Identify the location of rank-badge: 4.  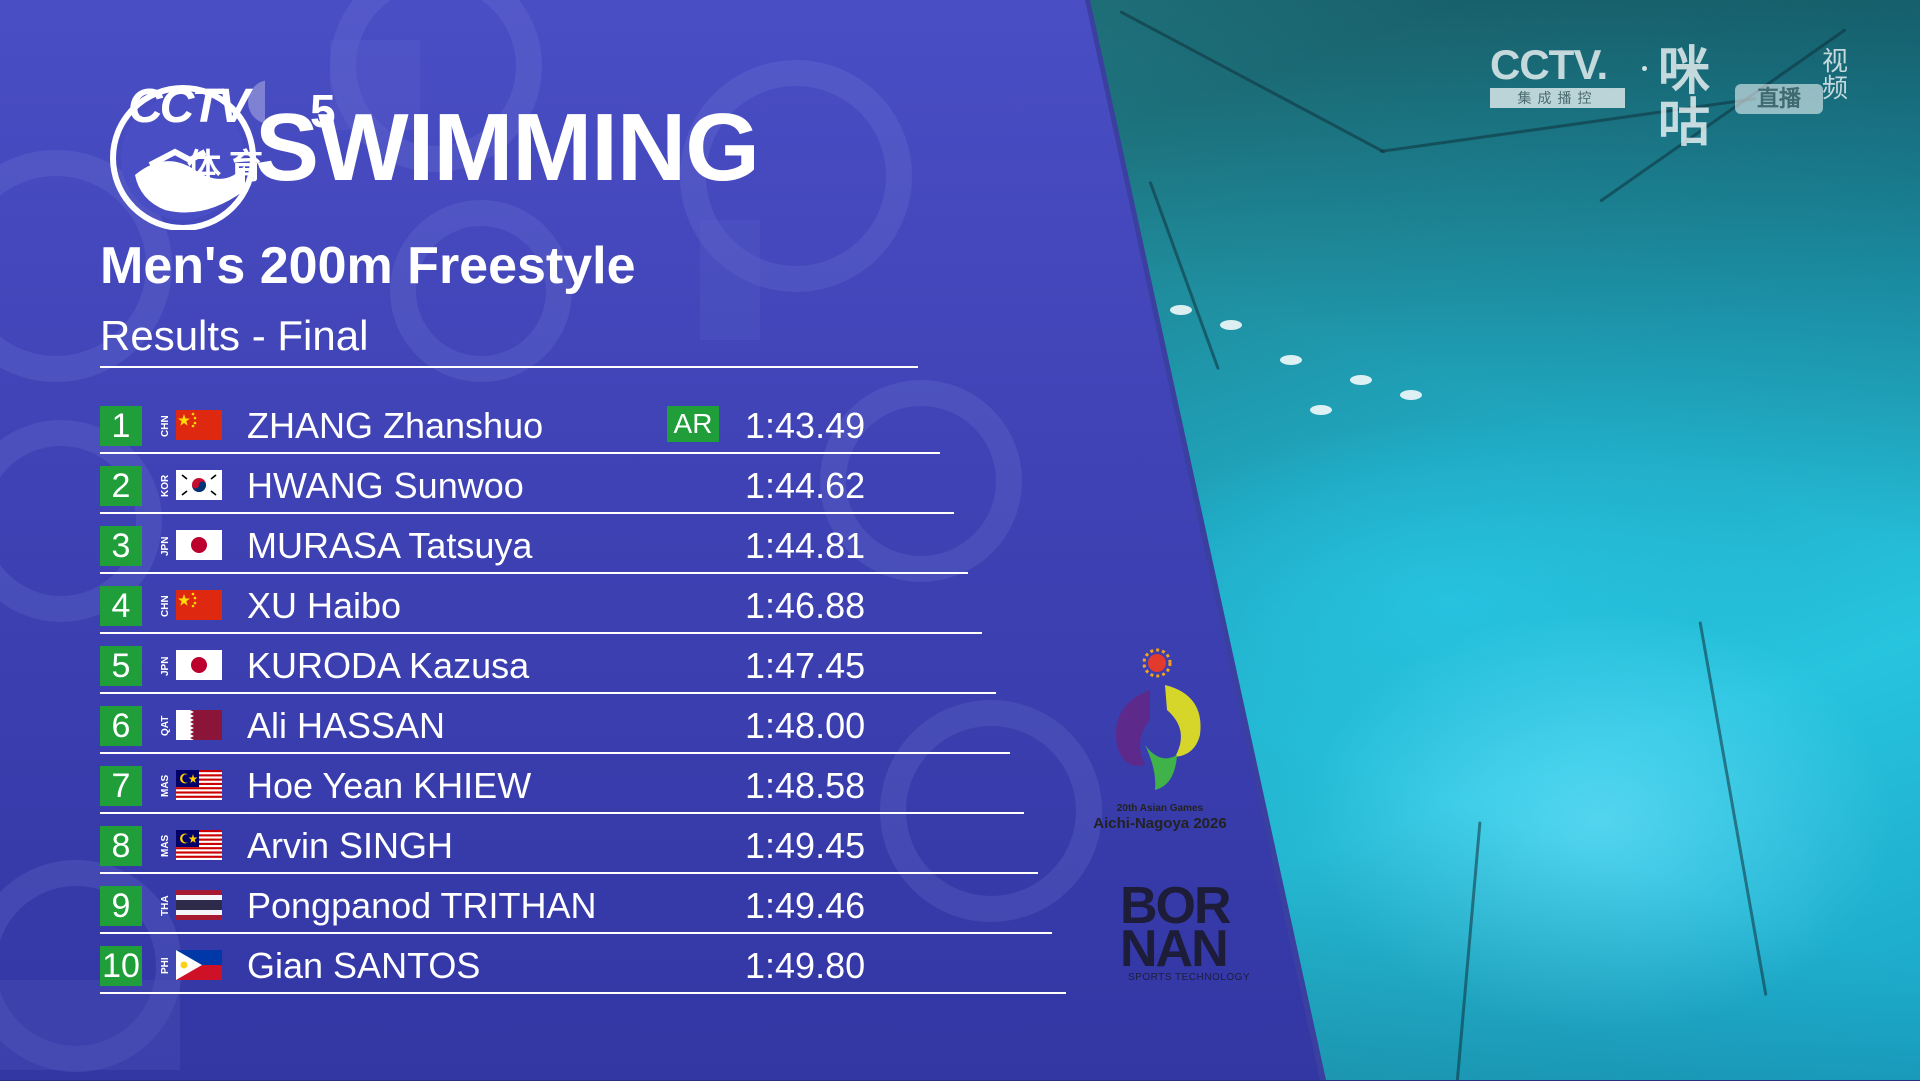
(121, 606).